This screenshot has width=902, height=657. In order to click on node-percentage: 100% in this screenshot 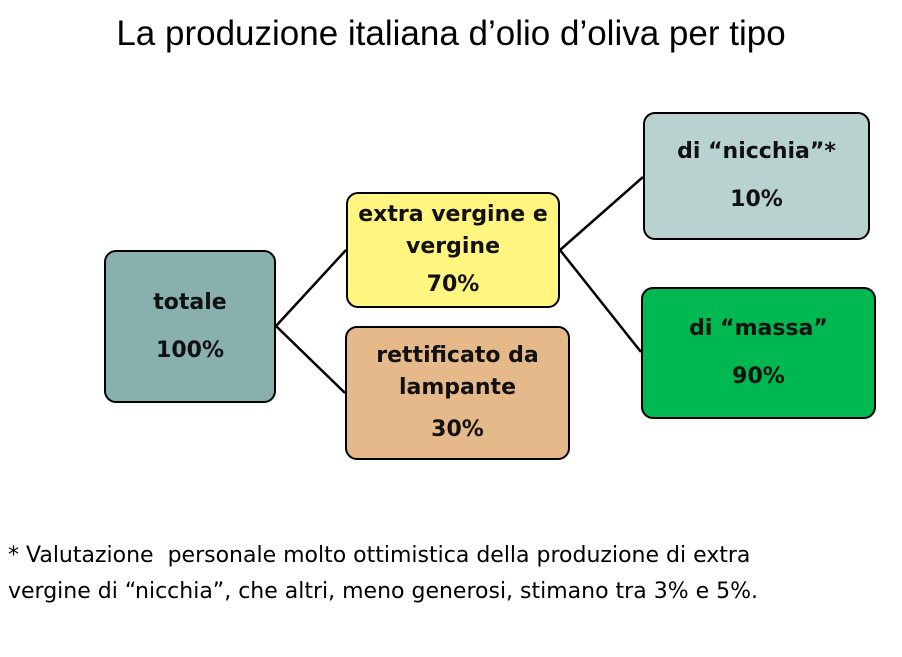, I will do `click(190, 350)`.